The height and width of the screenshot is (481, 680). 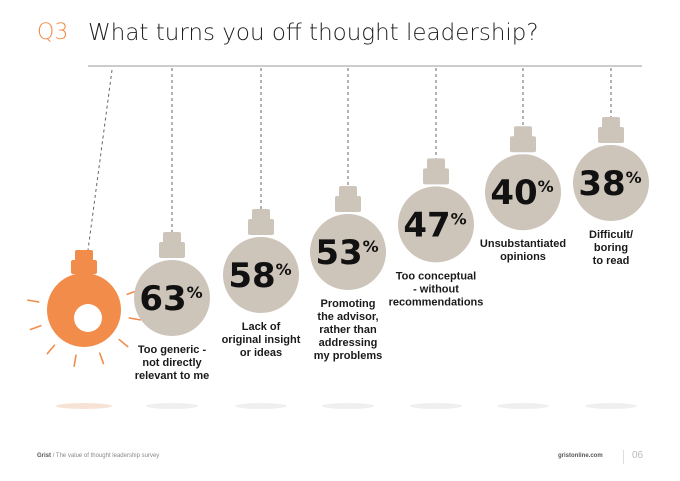 I want to click on category-label: to read, so click(x=611, y=261).